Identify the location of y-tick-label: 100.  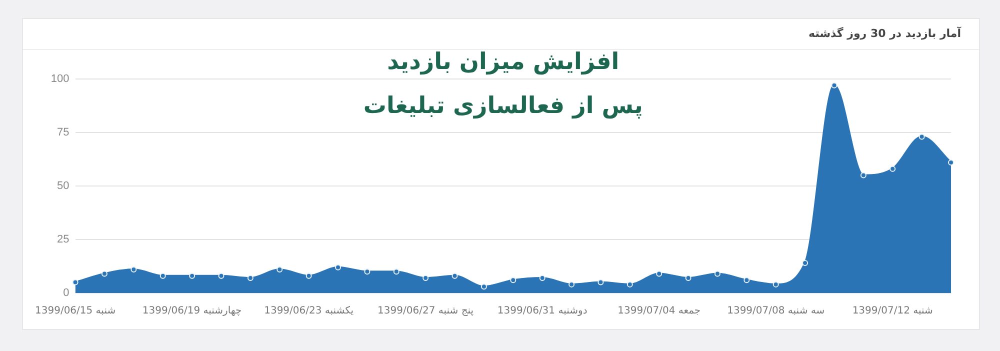
(60, 79).